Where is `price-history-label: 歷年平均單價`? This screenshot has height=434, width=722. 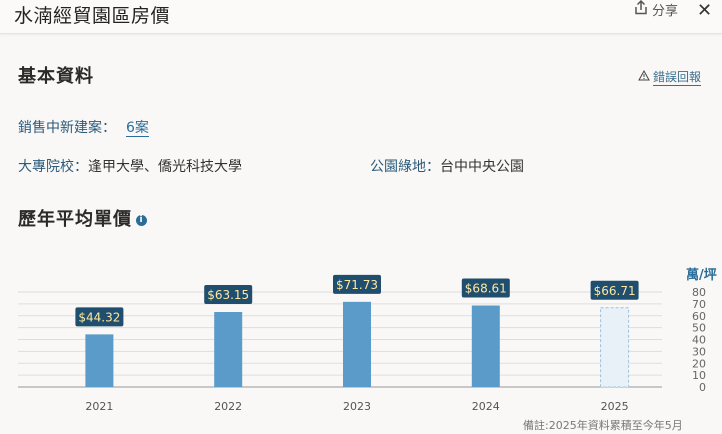
price-history-label: 歷年平均單價 is located at coordinates (75, 219).